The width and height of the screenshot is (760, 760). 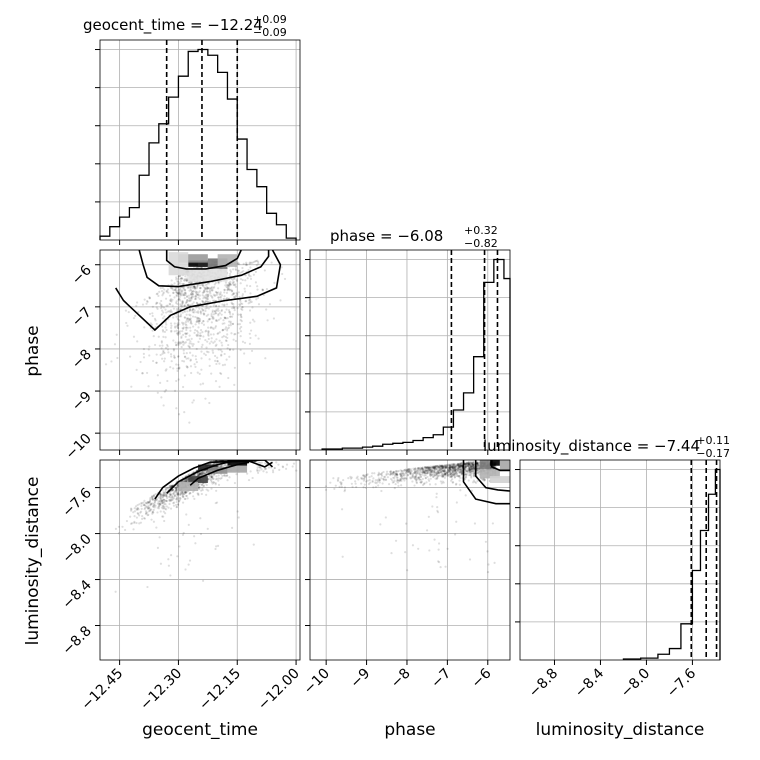 What do you see at coordinates (408, 352) in the screenshot?
I see `hist-phase-panel` at bounding box center [408, 352].